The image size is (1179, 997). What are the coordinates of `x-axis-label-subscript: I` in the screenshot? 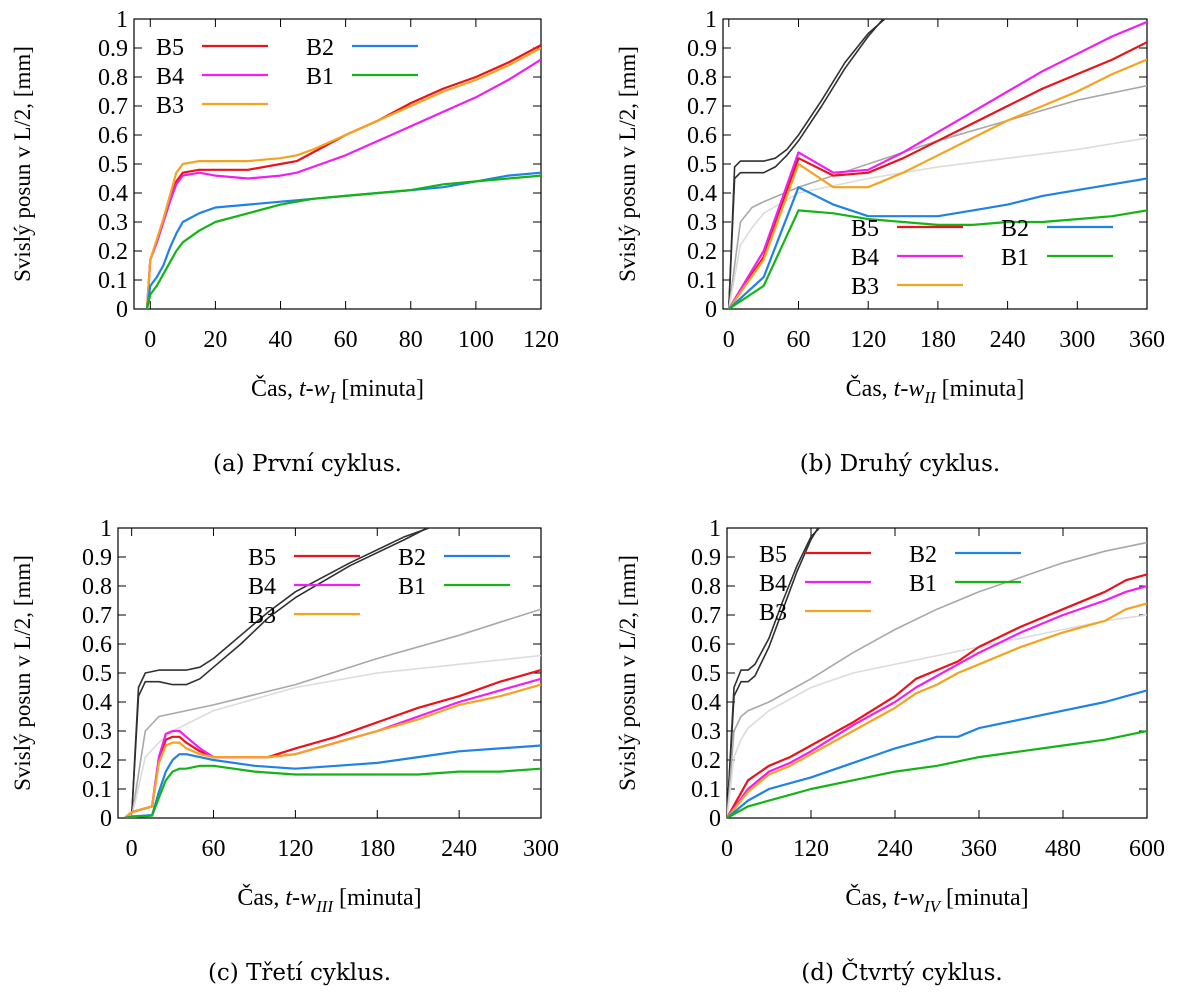 It's located at (333, 397).